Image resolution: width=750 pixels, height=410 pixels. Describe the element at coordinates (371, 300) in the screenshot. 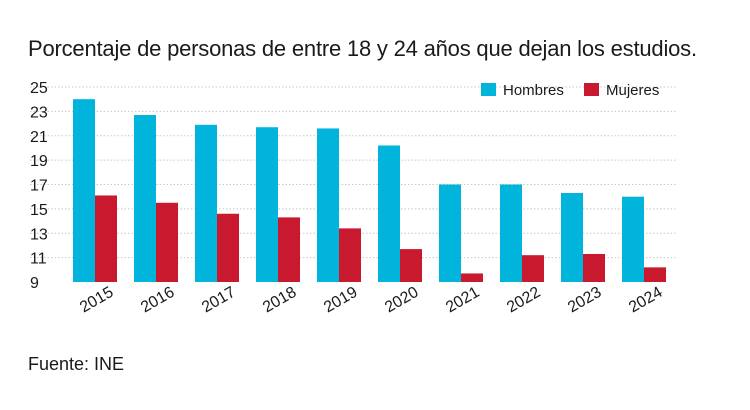

I see `x-axis-ticks: 2015 2016 2017 2018 2019 2020 2021 2022 2023 2024` at that location.